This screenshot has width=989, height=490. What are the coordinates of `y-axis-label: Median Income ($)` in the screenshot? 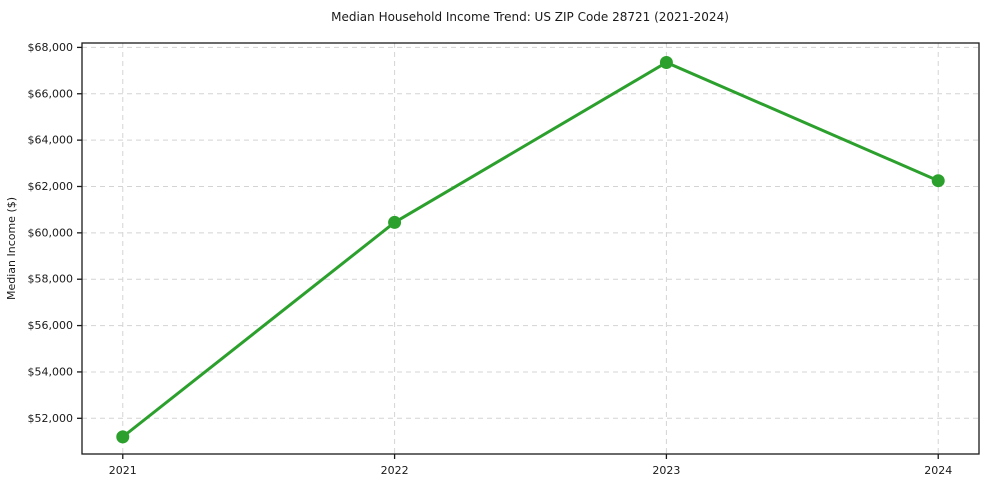 It's located at (11, 248).